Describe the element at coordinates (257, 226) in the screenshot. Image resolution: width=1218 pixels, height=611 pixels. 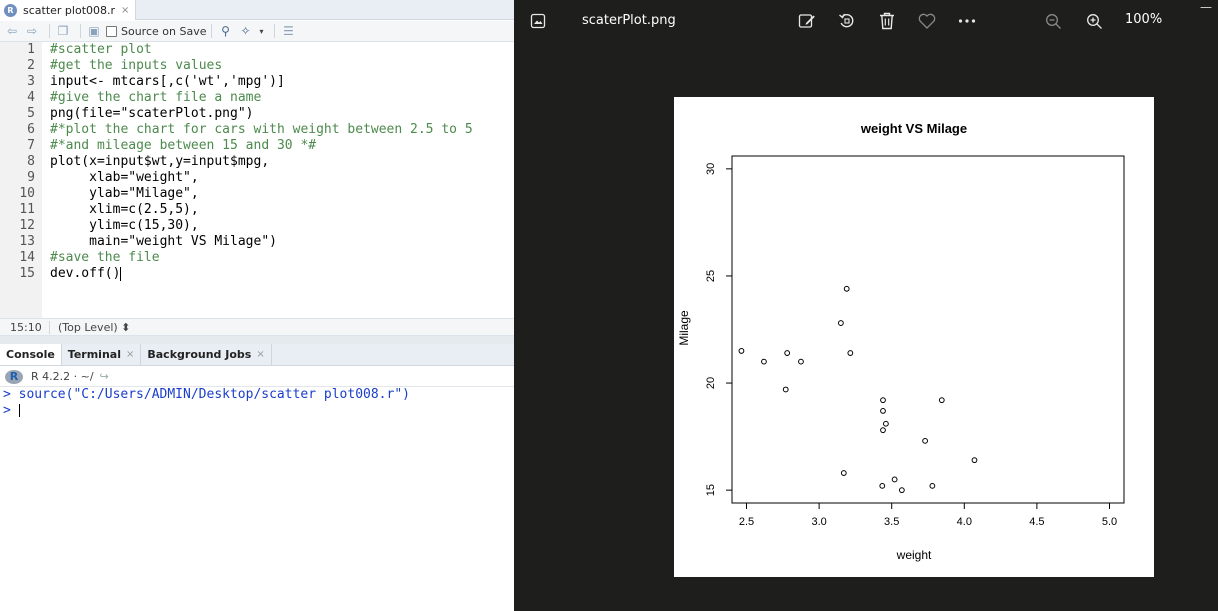
I see `code-line: 12 ylim=c(15,30),` at that location.